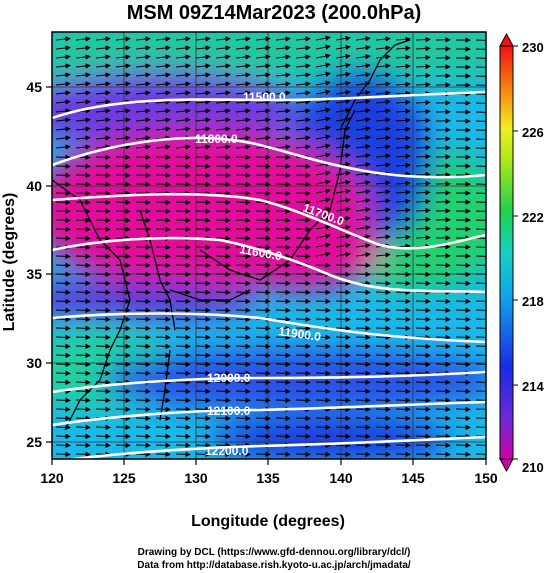 This screenshot has width=548, height=573. I want to click on x-tick-label: 130, so click(196, 478).